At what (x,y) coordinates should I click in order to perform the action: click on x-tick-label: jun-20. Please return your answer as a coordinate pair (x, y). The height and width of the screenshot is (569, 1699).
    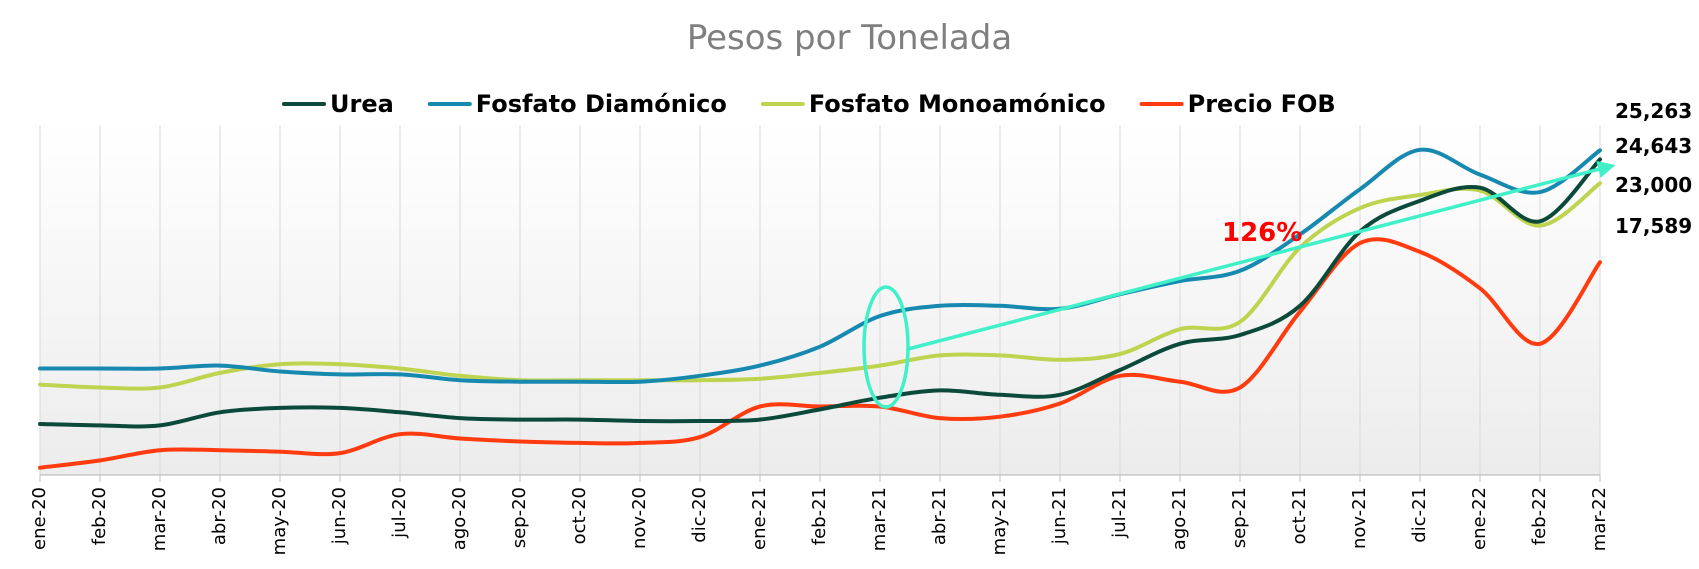
    Looking at the image, I should click on (339, 516).